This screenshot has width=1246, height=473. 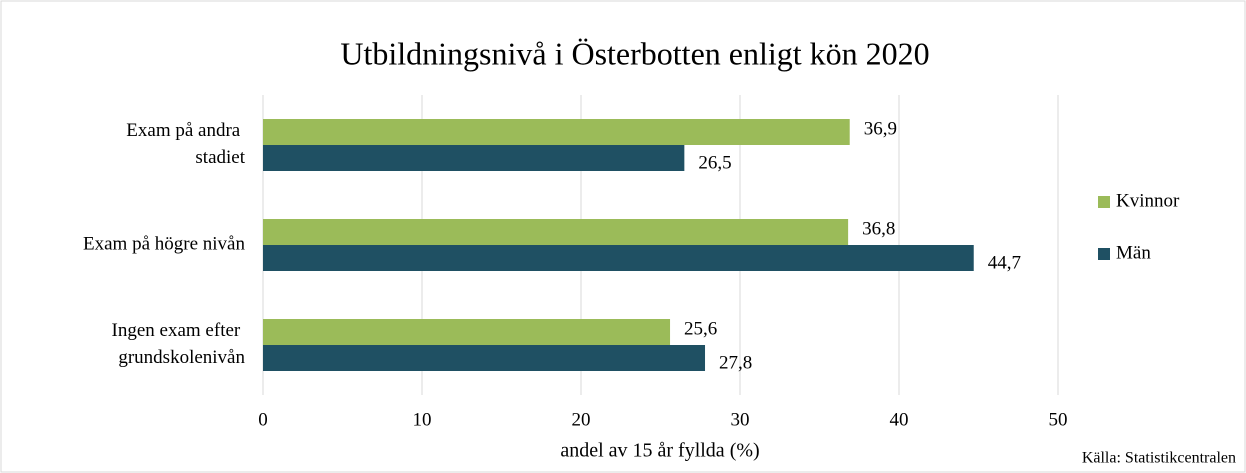 I want to click on source: Källa: Statistikcentralen, so click(x=1159, y=458).